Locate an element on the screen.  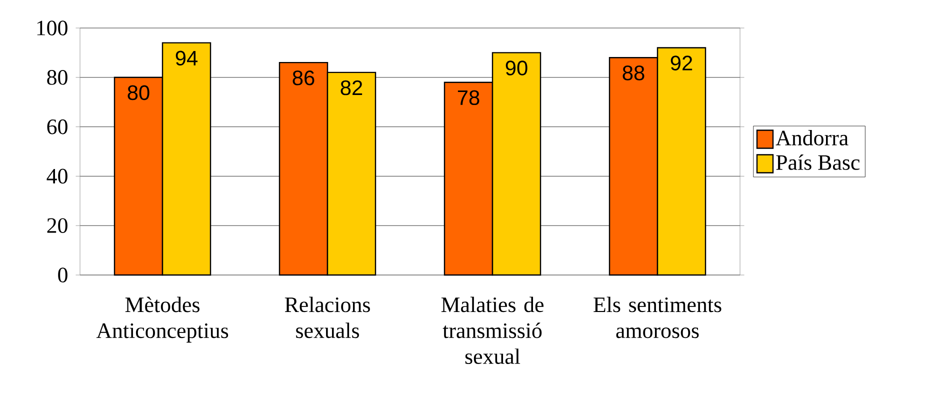
data-label: 94 is located at coordinates (187, 58).